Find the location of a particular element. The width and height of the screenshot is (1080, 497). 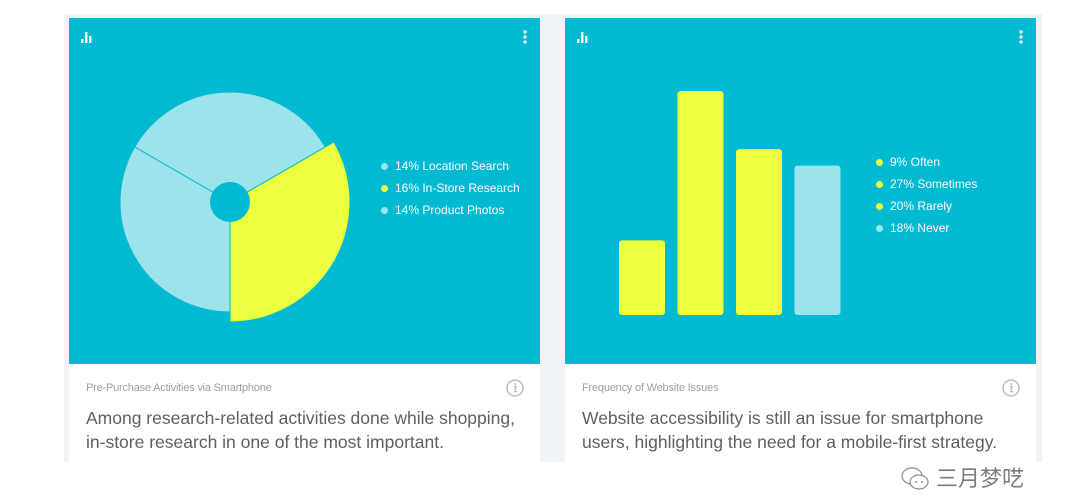

legend-label: 14% Location Search is located at coordinates (452, 166).